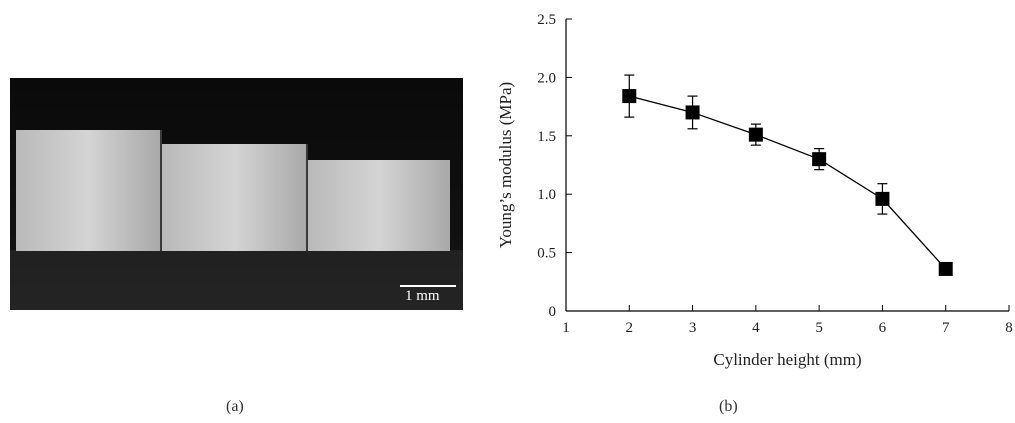 The height and width of the screenshot is (423, 1015). What do you see at coordinates (379, 205) in the screenshot?
I see `cylinder-shortest` at bounding box center [379, 205].